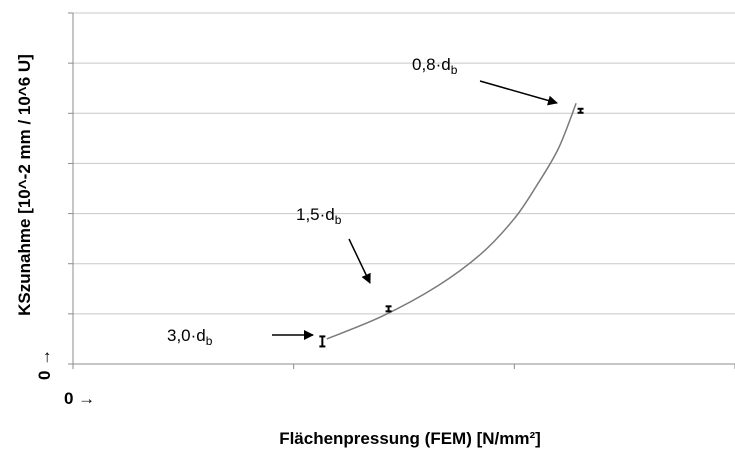 The image size is (735, 451). Describe the element at coordinates (403, 366) in the screenshot. I see `x-ticks` at that location.